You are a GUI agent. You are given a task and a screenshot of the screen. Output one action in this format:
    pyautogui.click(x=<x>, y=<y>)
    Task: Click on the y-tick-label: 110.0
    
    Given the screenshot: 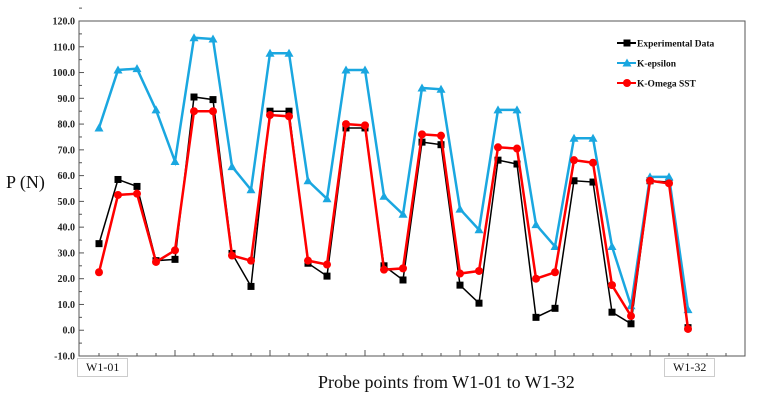 What is the action you would take?
    pyautogui.click(x=64, y=47)
    